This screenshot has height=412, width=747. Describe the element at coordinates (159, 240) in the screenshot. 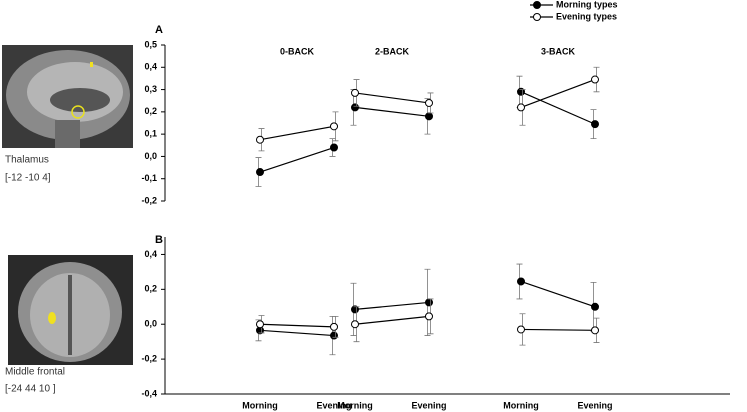

I see `panel-label: B` at that location.